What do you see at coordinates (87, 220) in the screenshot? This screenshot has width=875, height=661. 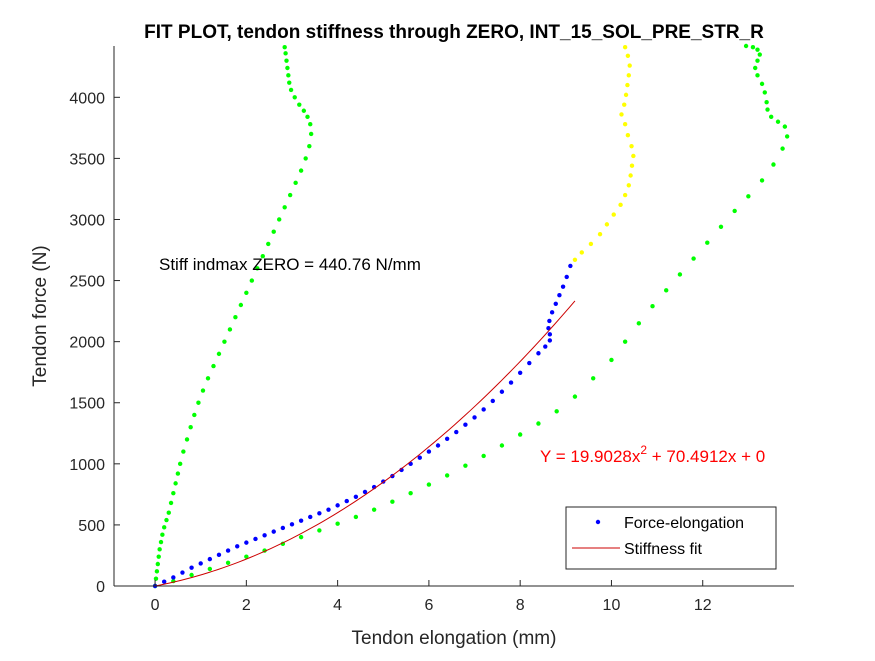 I see `y-tick-label: 3000` at bounding box center [87, 220].